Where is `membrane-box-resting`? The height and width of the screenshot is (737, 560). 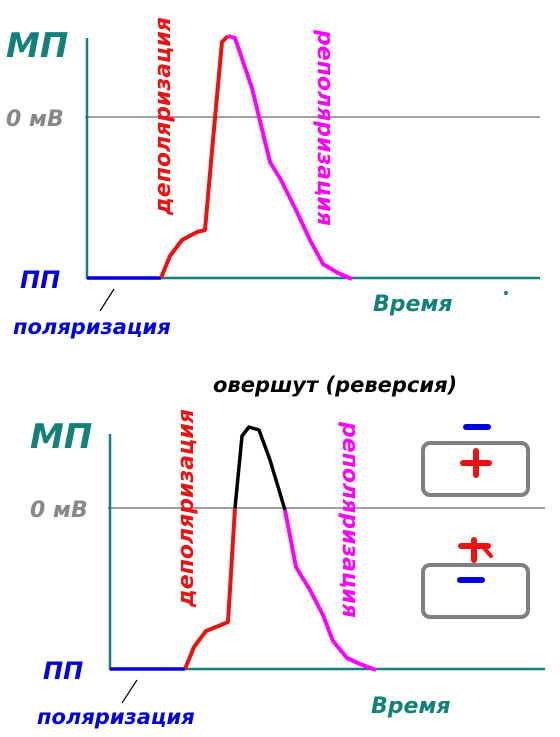 membrane-box-resting is located at coordinates (475, 578).